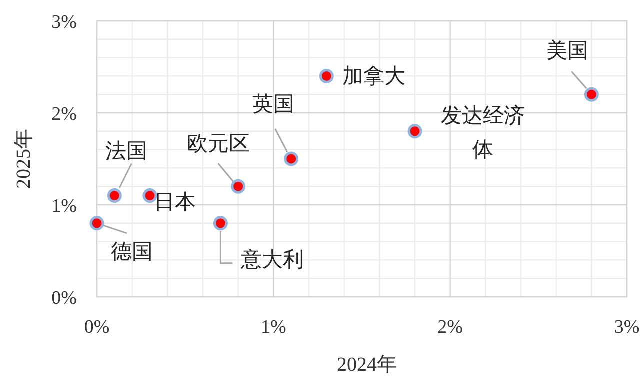  I want to click on x-axis-title: 2024年, so click(367, 365).